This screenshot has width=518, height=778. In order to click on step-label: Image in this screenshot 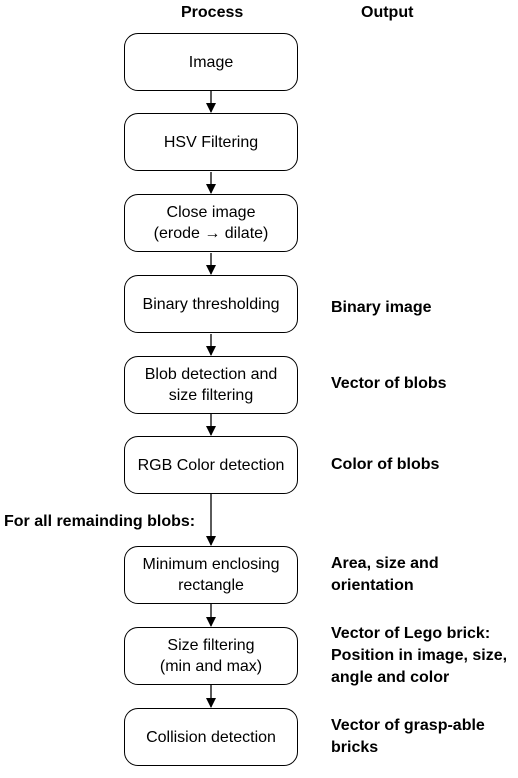, I will do `click(211, 62)`.